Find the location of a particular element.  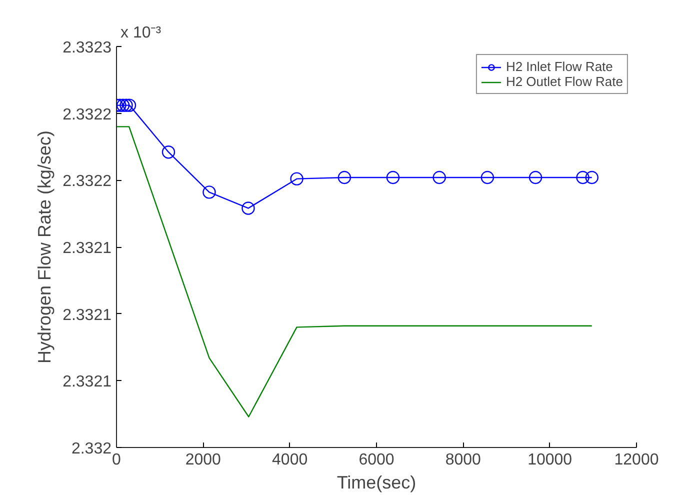

legend-label: H2 Inlet Flow Rate is located at coordinates (559, 66).